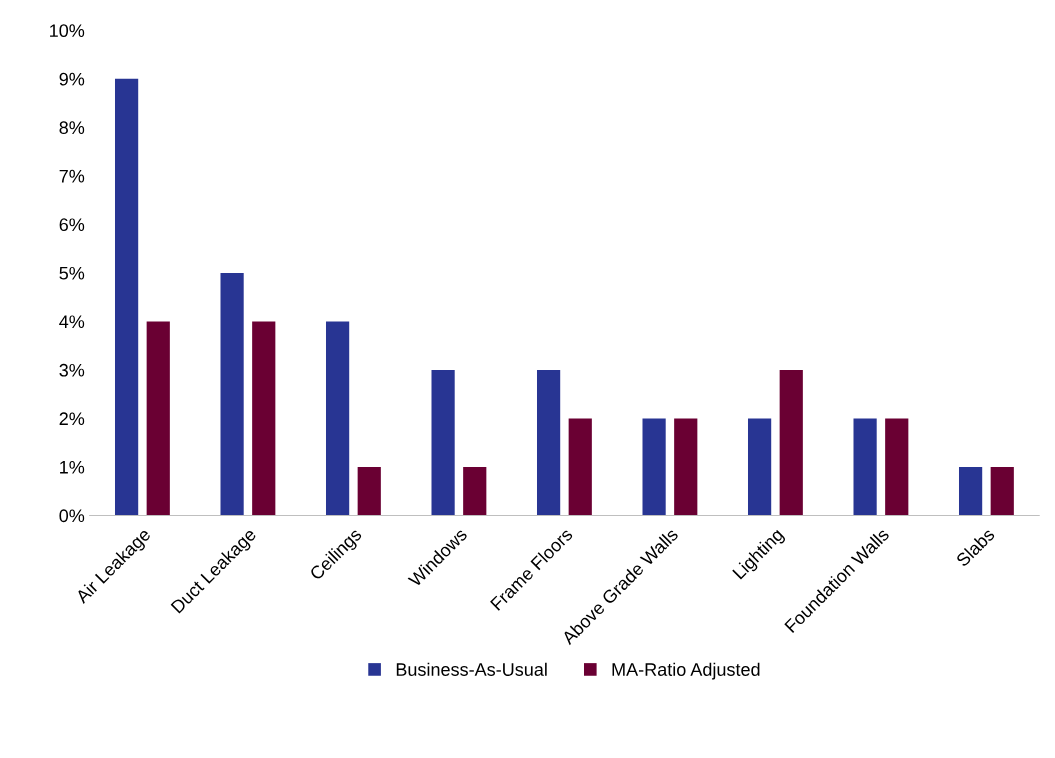 Image resolution: width=1055 pixels, height=758 pixels. Describe the element at coordinates (72, 467) in the screenshot. I see `y-tick-label: 1%` at that location.